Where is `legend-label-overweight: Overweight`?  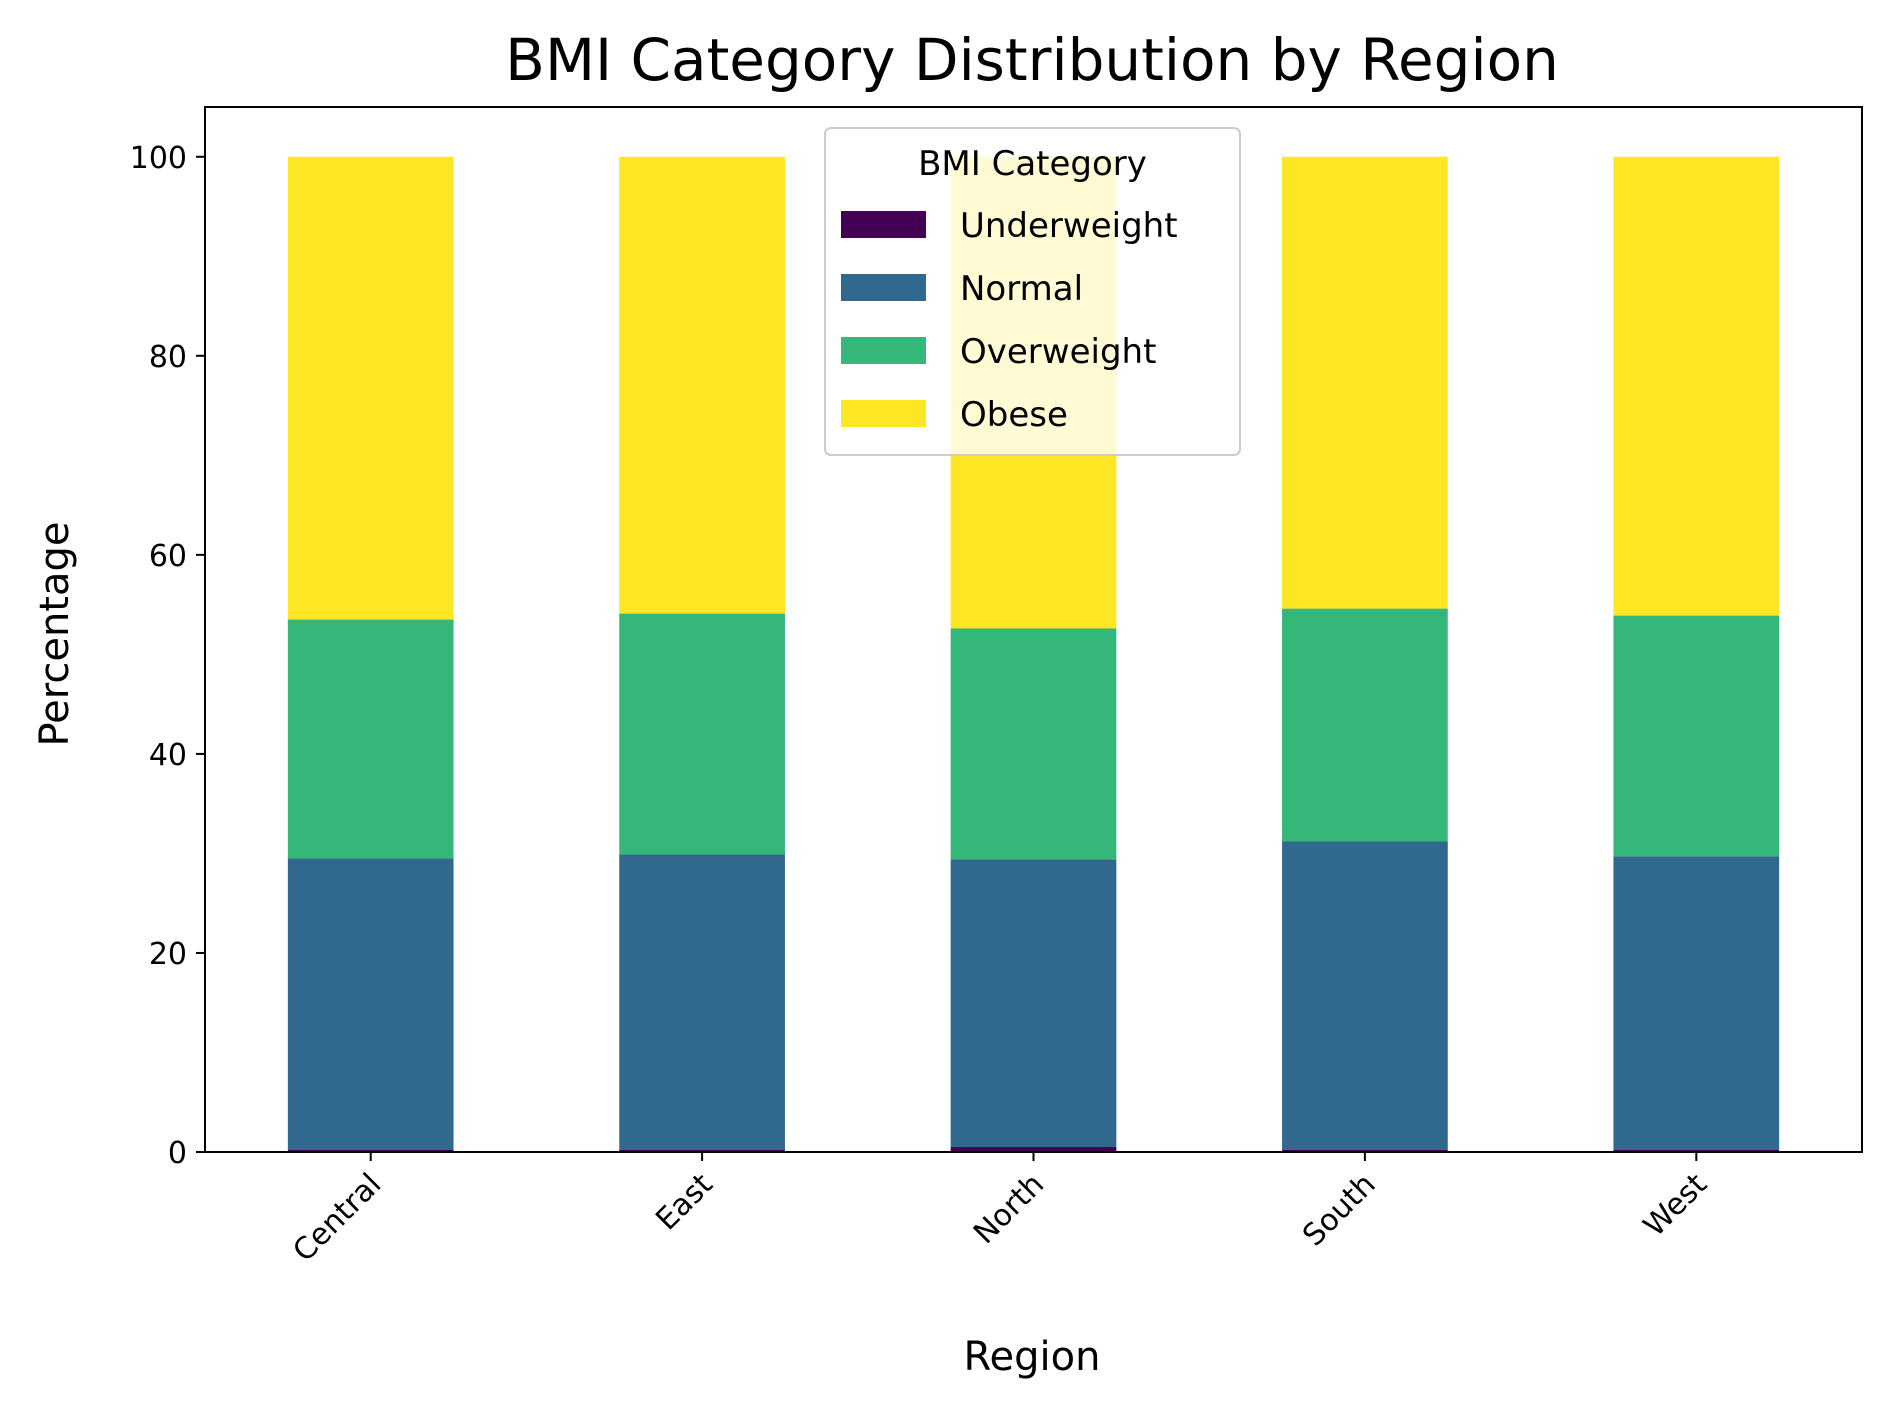 legend-label-overweight: Overweight is located at coordinates (1058, 352).